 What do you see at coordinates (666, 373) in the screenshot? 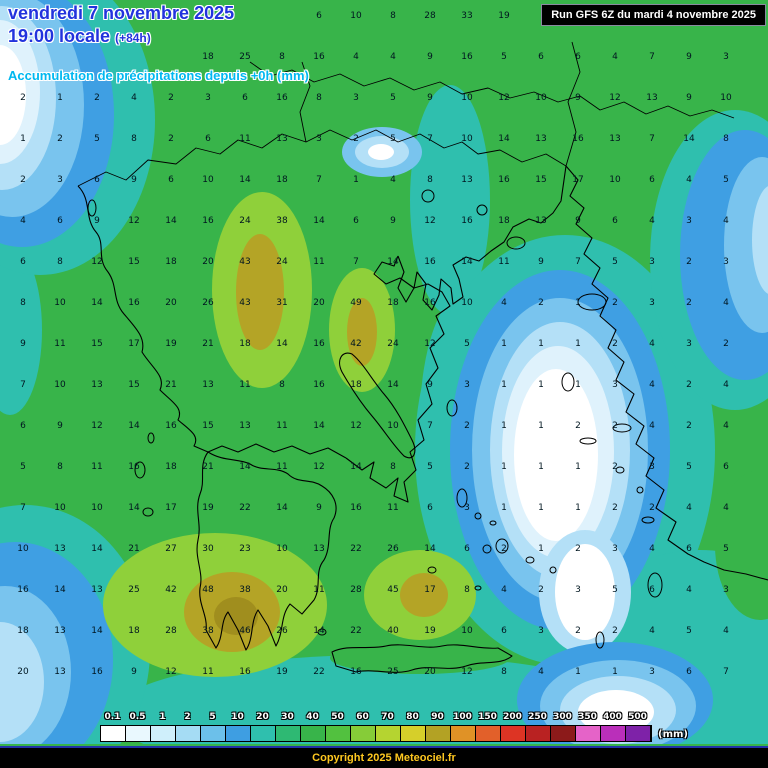
I see `coast-anatolia` at bounding box center [666, 373].